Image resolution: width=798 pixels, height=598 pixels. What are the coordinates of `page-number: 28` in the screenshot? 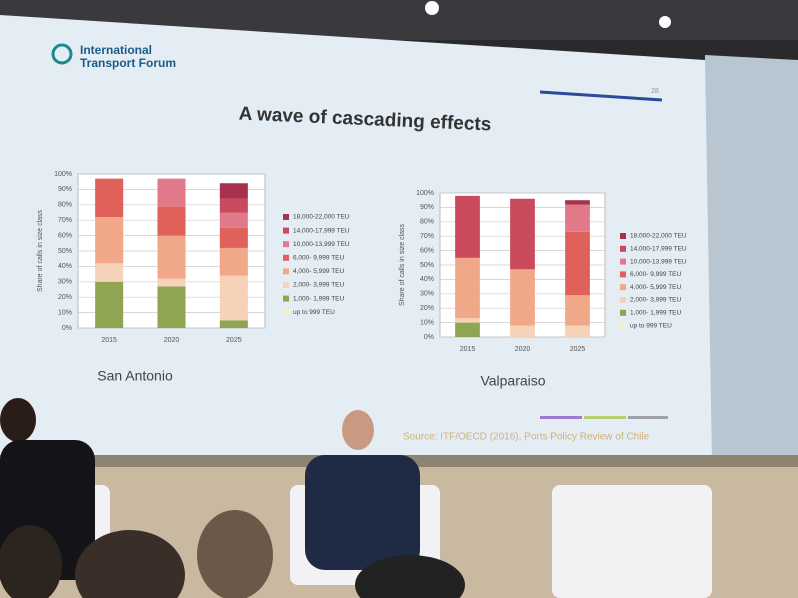 It's located at (655, 91).